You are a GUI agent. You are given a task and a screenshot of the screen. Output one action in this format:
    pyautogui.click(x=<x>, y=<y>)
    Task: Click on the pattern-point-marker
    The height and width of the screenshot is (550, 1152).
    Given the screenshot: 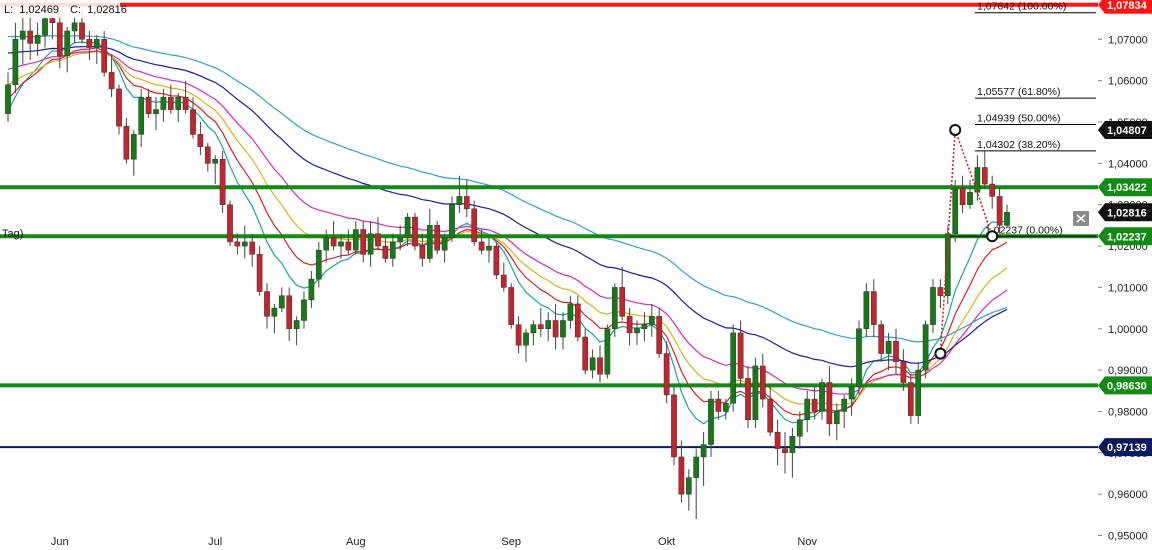 What is the action you would take?
    pyautogui.click(x=955, y=129)
    